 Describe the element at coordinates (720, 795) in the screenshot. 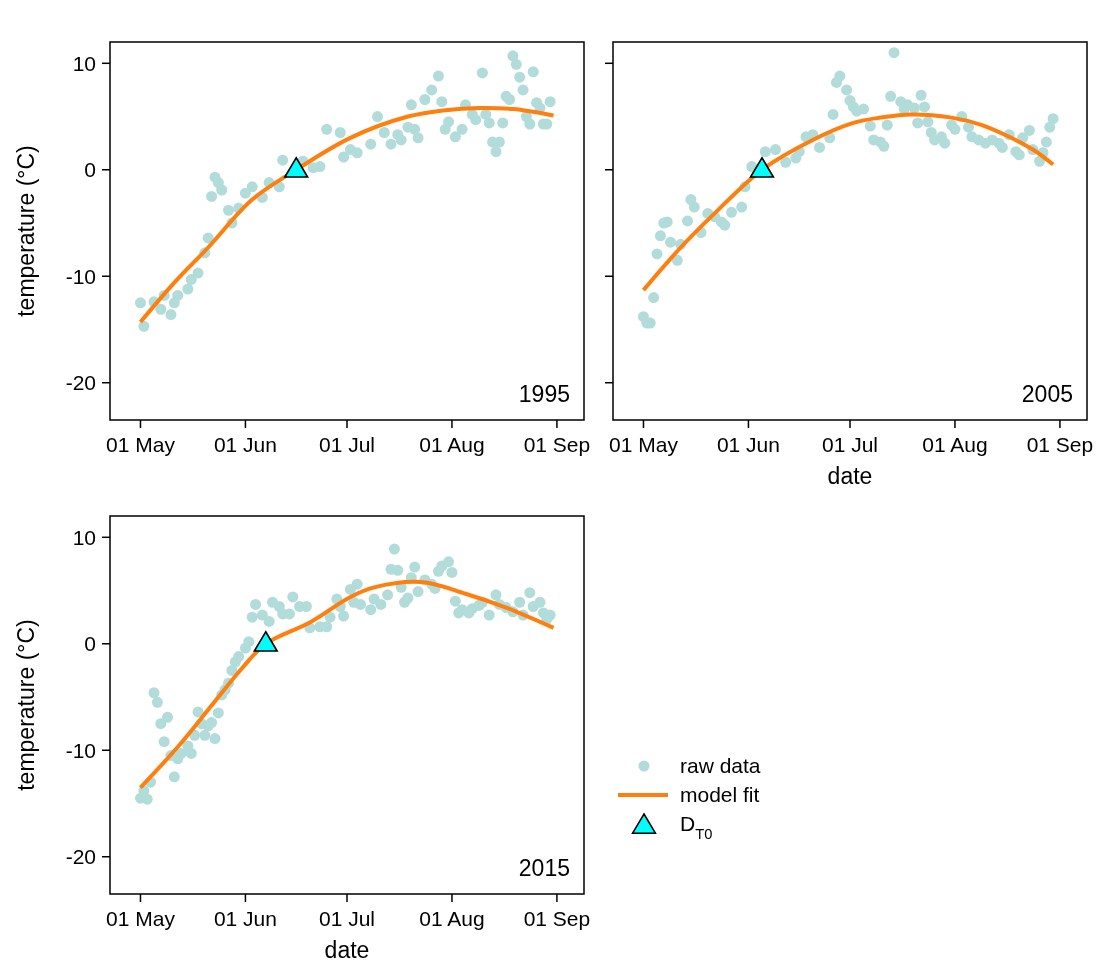

I see `legend-label: model fit` at that location.